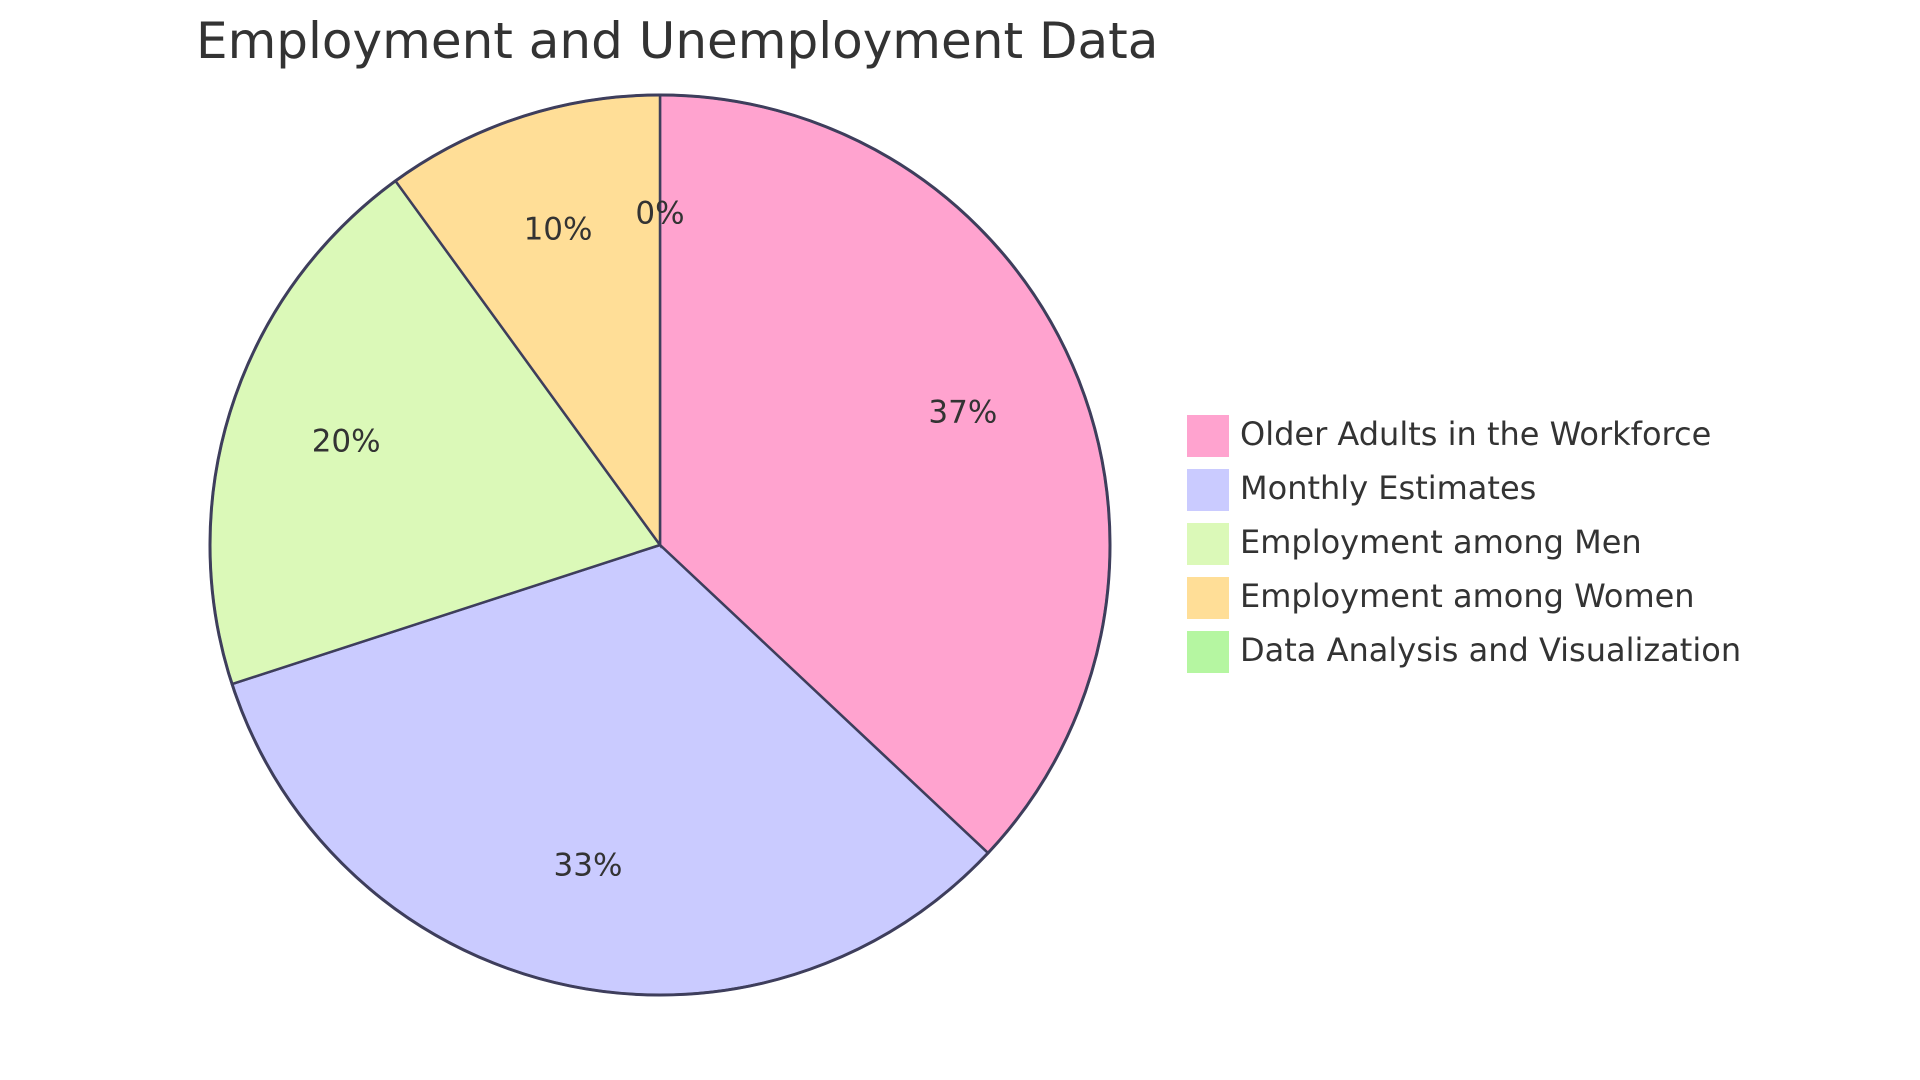 The width and height of the screenshot is (1920, 1080). I want to click on chart-title: Employment and Unemployment Data, so click(677, 41).